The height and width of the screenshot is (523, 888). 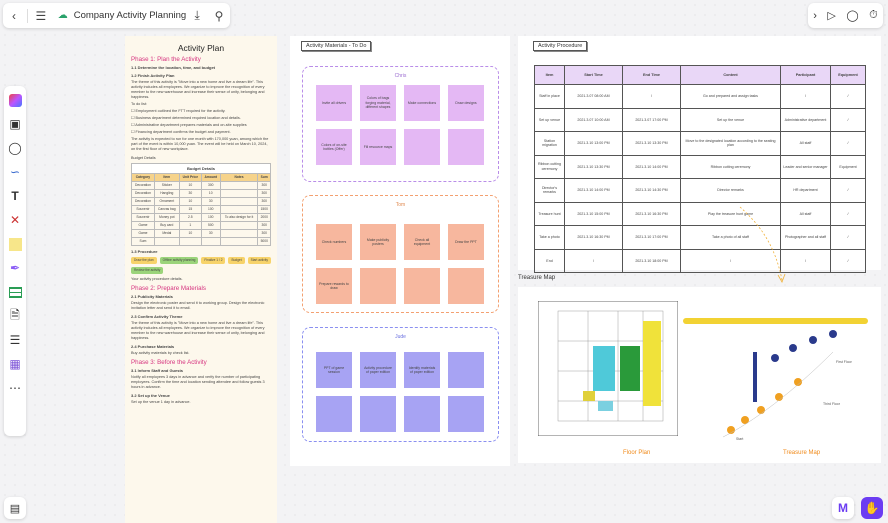 I want to click on frame-icon: ▣, so click(x=15, y=124).